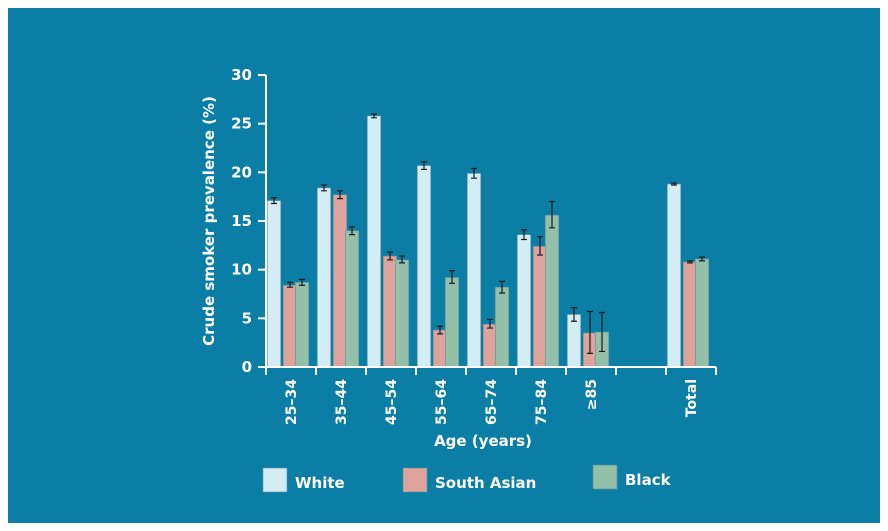 Image resolution: width=888 pixels, height=531 pixels. What do you see at coordinates (275, 480) in the screenshot?
I see `legend-swatch-white` at bounding box center [275, 480].